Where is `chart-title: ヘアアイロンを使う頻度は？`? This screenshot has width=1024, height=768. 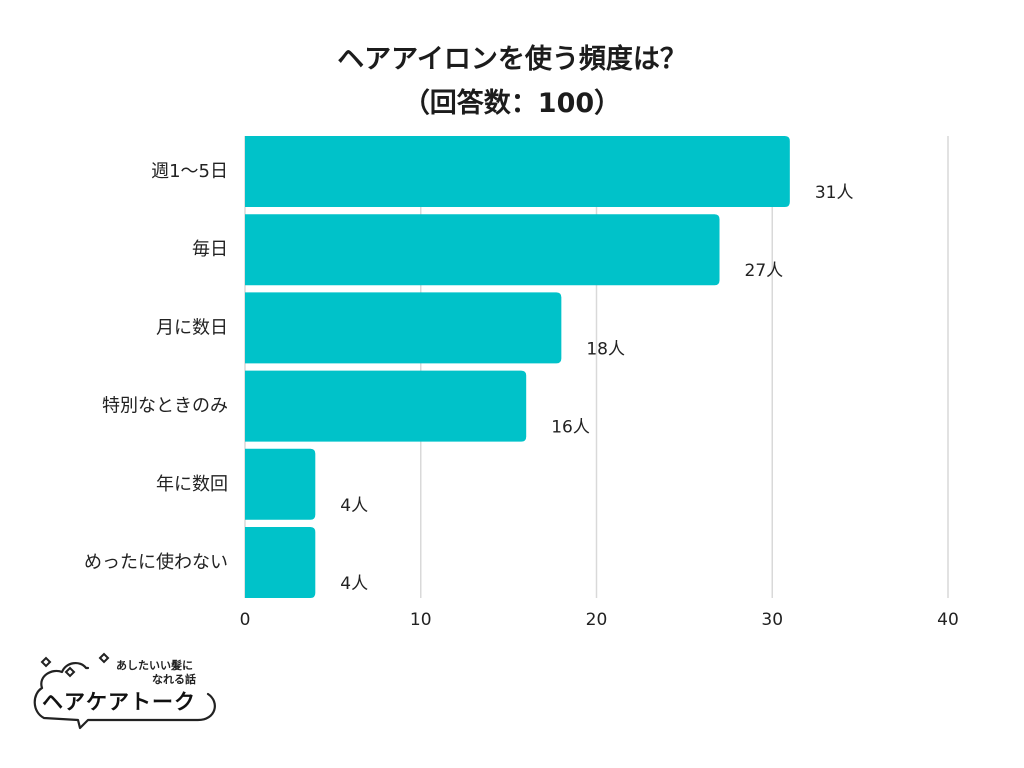
chart-title: ヘアアイロンを使う頻度は？ is located at coordinates (512, 59).